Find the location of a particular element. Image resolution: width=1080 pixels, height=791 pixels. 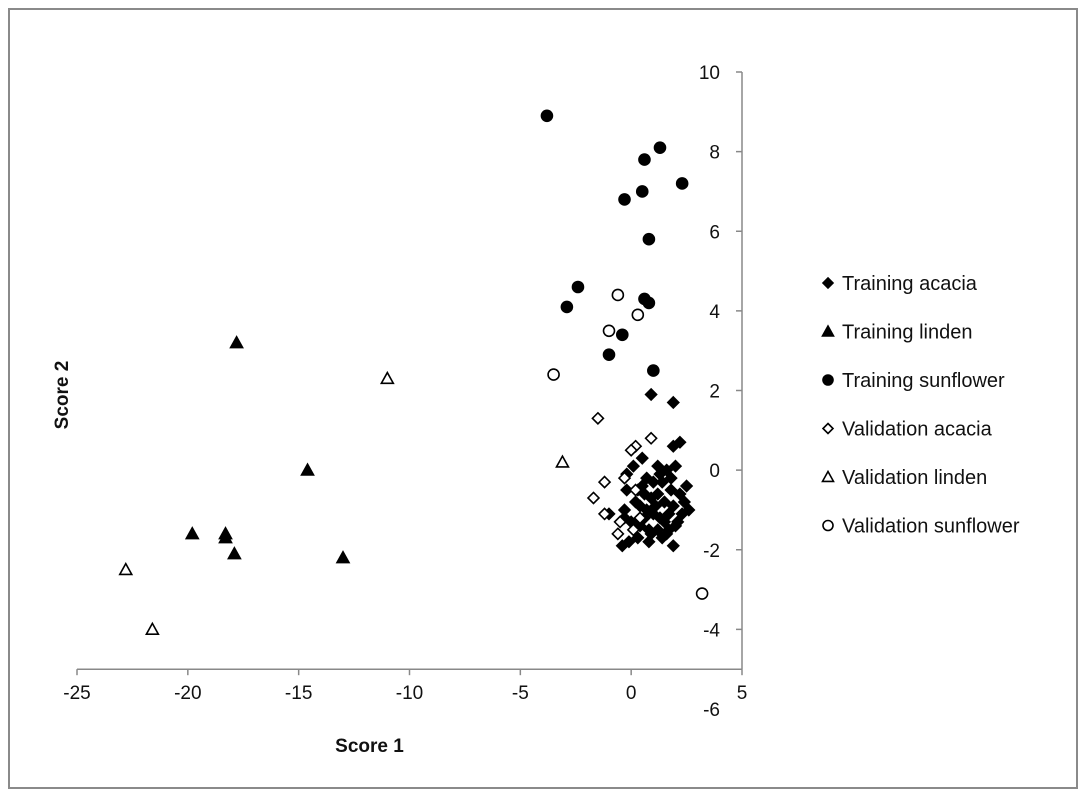

series-validation-linden is located at coordinates (344, 502).